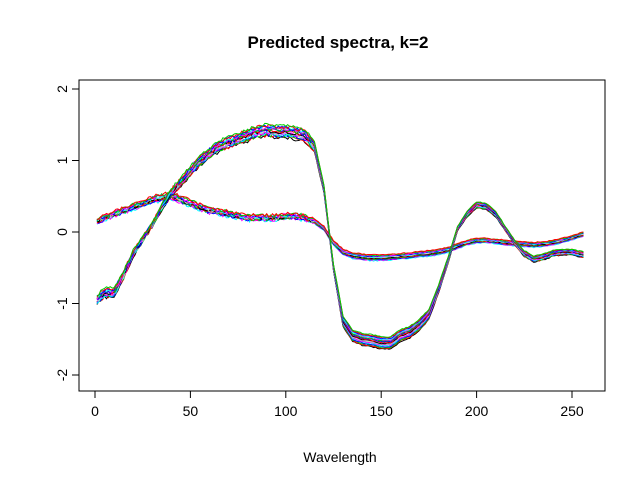 Image resolution: width=644 pixels, height=486 pixels. Describe the element at coordinates (286, 411) in the screenshot. I see `x-tick-label: 100` at that location.